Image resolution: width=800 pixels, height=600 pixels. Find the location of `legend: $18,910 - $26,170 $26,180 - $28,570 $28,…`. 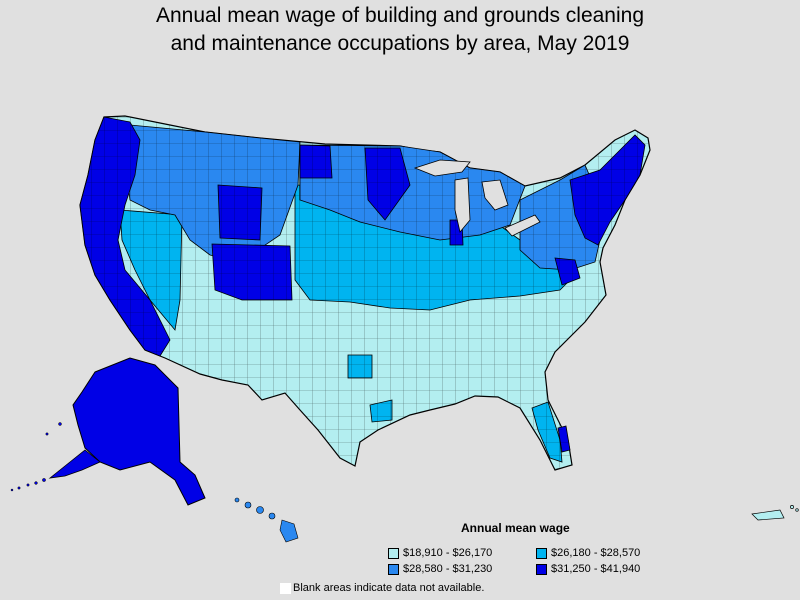

legend: $18,910 - $26,170 $26,180 - $28,570 $28,… is located at coordinates (537, 561).